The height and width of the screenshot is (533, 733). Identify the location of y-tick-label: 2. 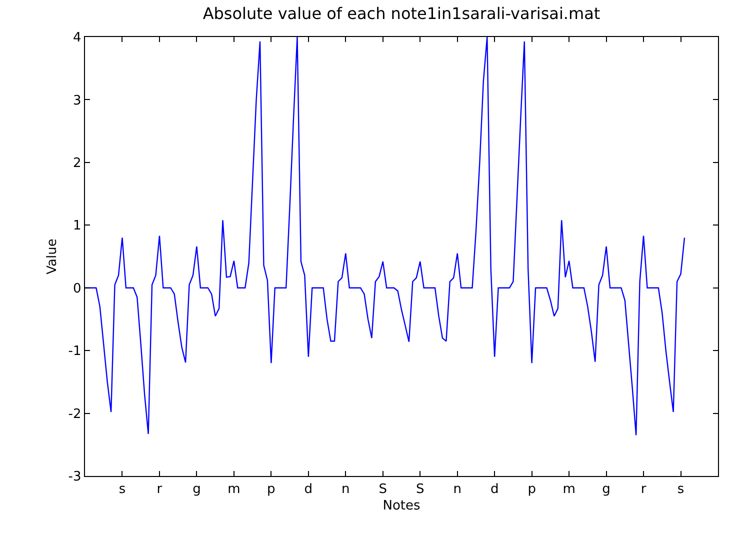
(77, 163).